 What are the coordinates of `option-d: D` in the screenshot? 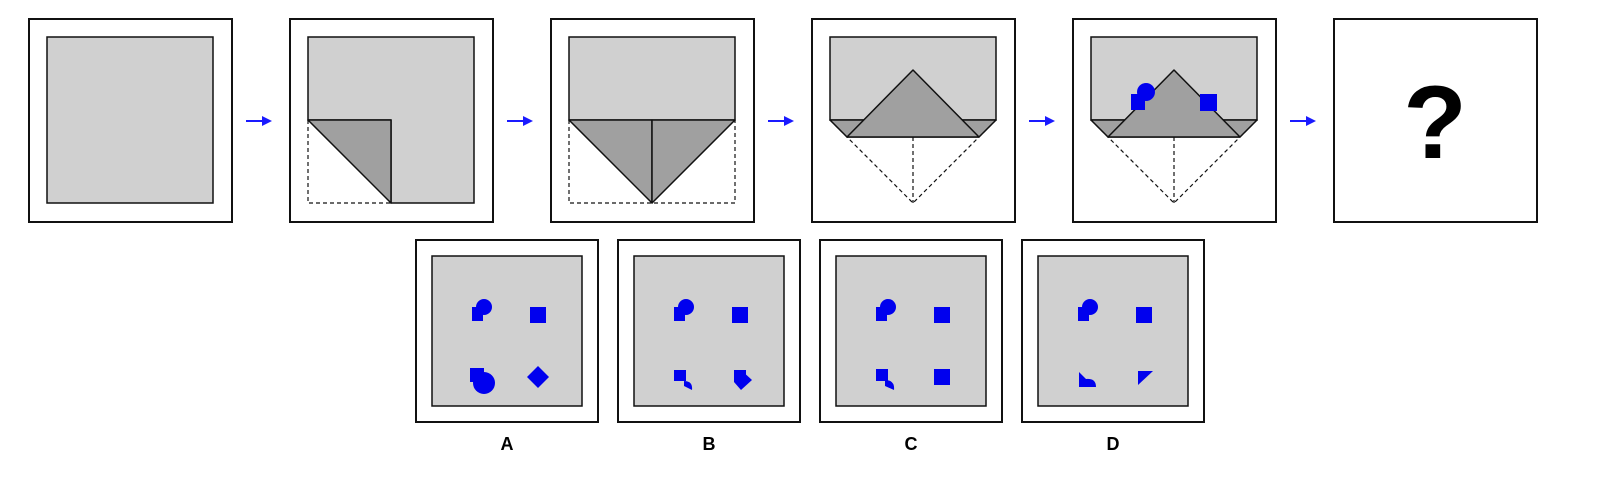 It's located at (1113, 346).